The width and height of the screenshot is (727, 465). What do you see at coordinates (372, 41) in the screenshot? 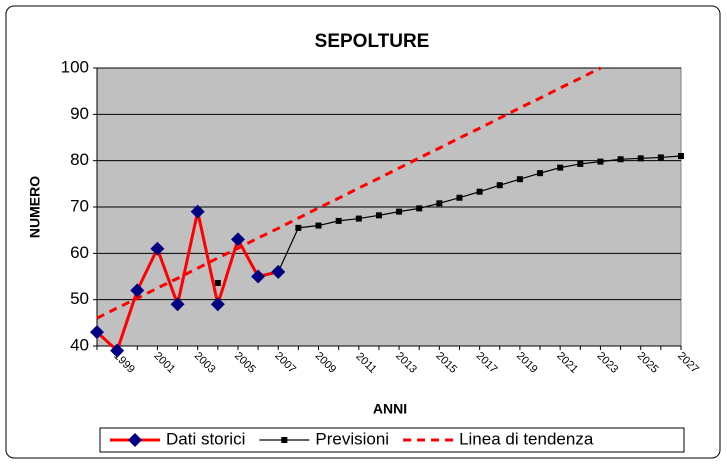
I see `chart-title: SEPOLTURE` at bounding box center [372, 41].